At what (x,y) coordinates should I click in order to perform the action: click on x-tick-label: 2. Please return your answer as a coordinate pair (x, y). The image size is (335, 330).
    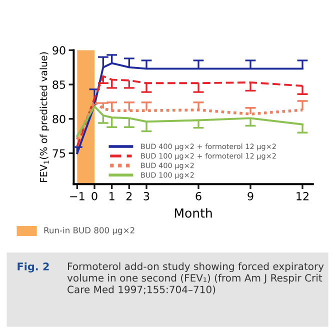
    Looking at the image, I should click on (129, 196).